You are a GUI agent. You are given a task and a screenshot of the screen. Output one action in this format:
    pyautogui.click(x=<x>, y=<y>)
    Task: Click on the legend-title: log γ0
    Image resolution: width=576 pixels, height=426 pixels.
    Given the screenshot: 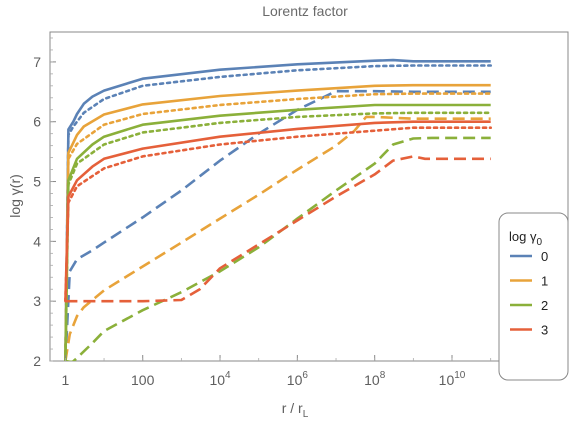 What is the action you would take?
    pyautogui.click(x=525, y=238)
    